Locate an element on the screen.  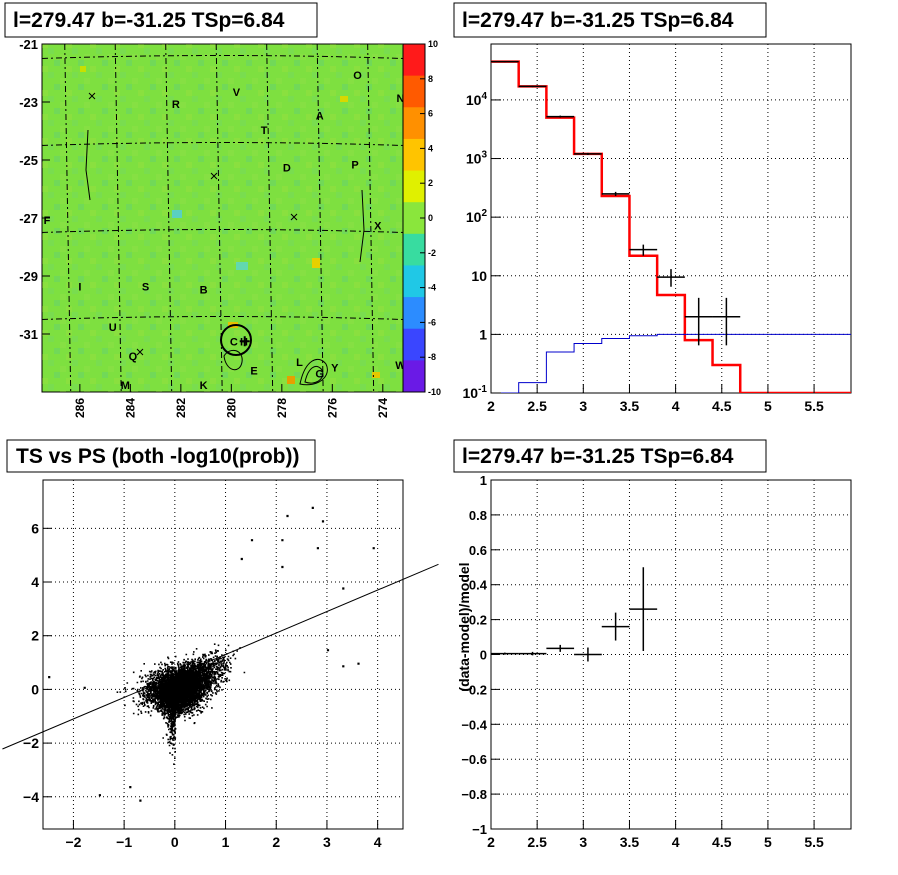
map-title: l=279.47 b=-31.25 TSp=6.84 is located at coordinates (149, 20).